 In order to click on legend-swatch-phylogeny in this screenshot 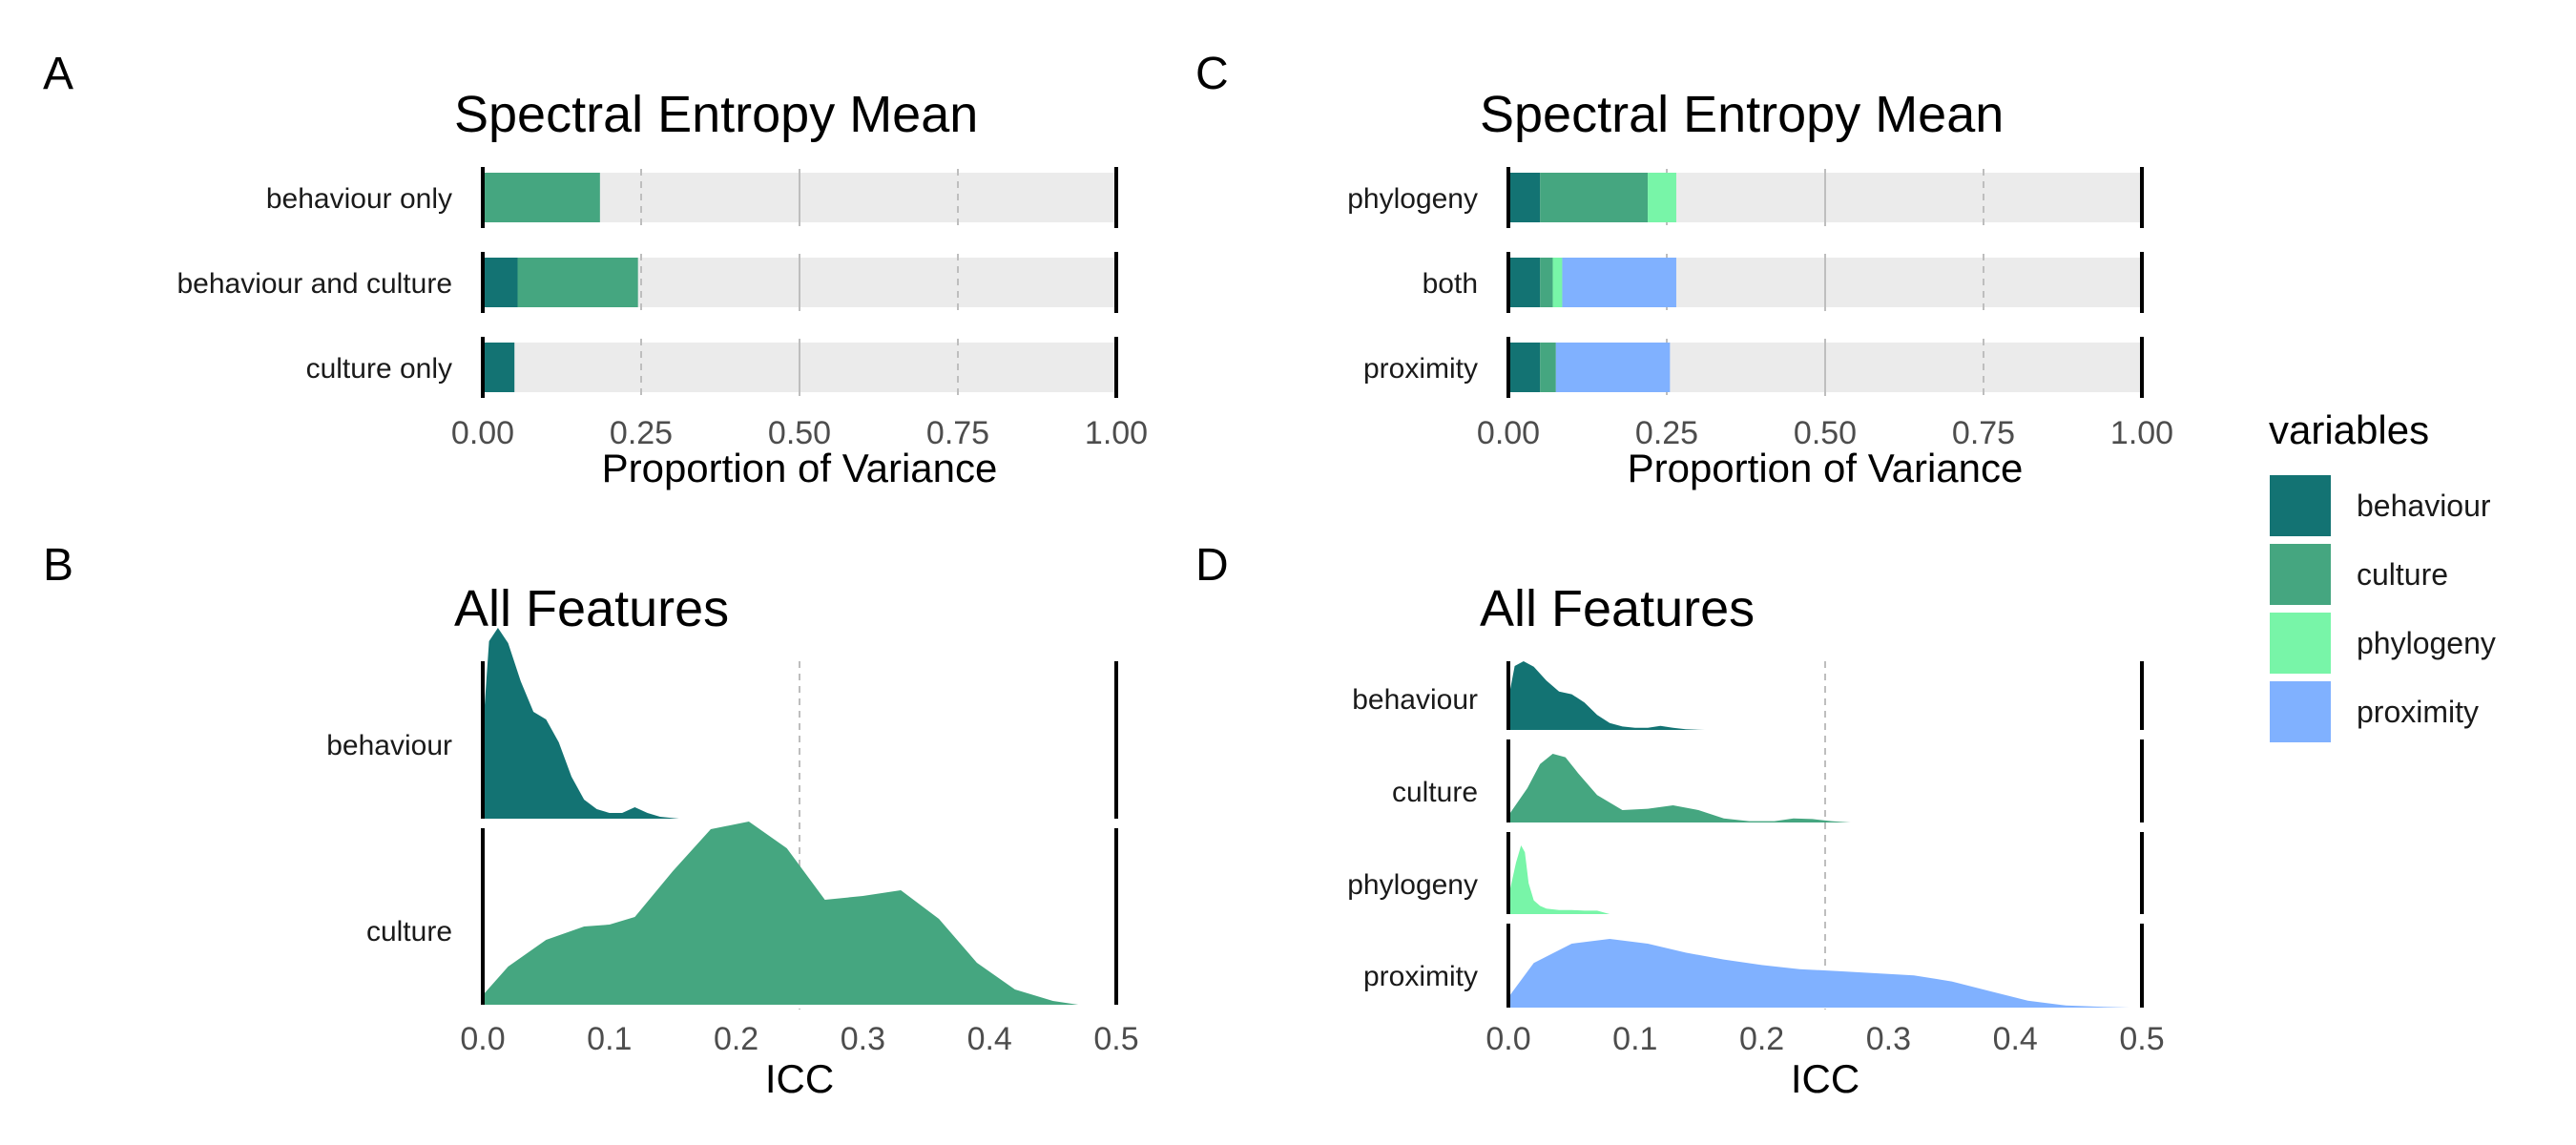, I will do `click(2300, 643)`.